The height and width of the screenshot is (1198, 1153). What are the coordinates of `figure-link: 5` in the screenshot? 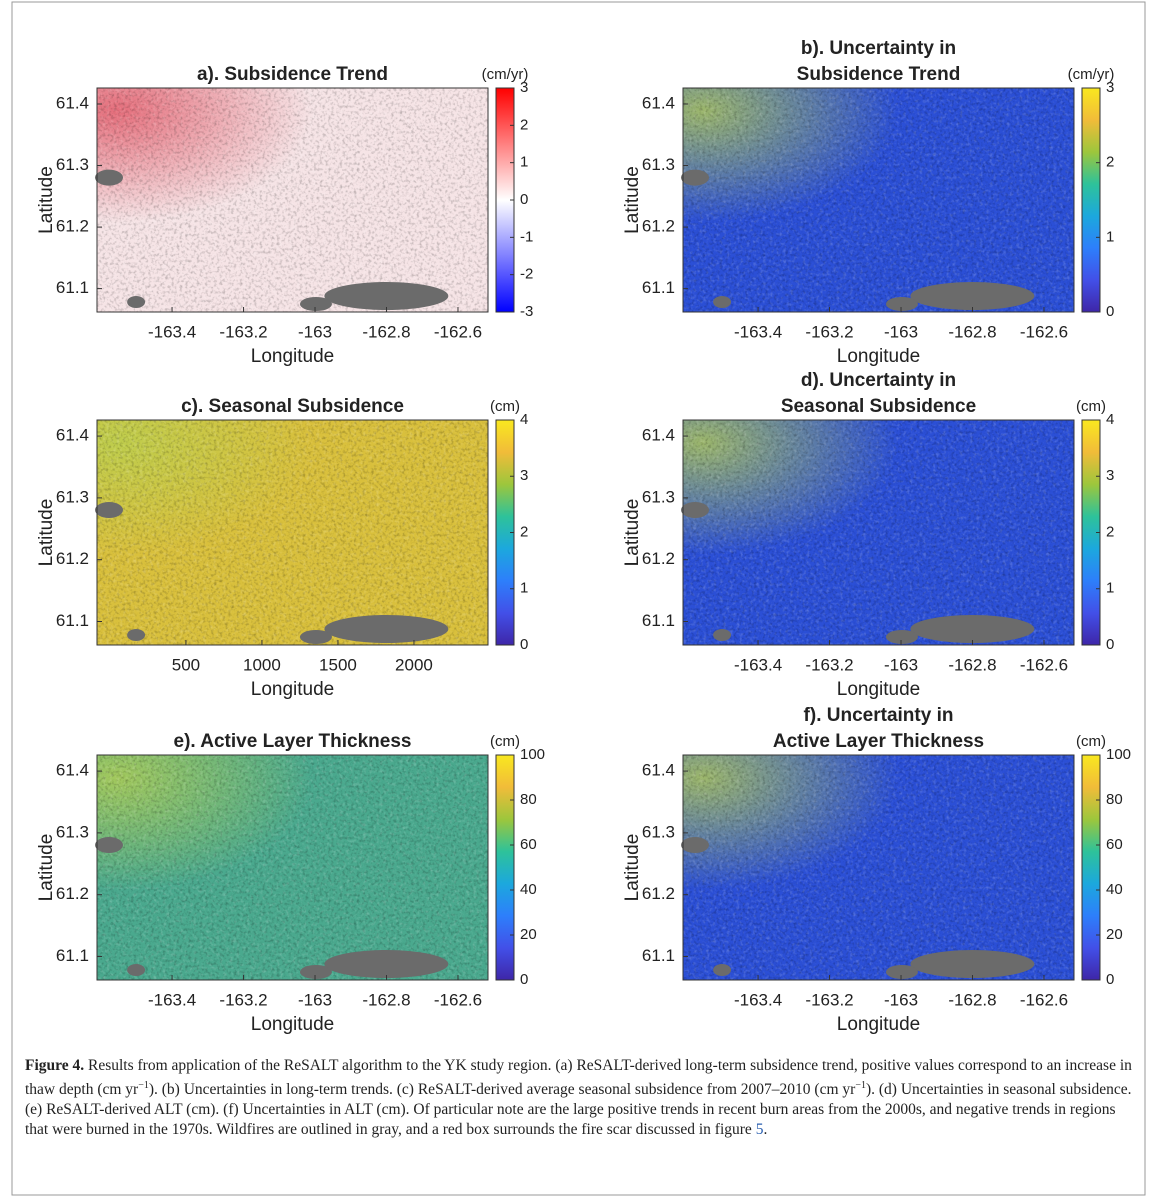 It's located at (759, 1130).